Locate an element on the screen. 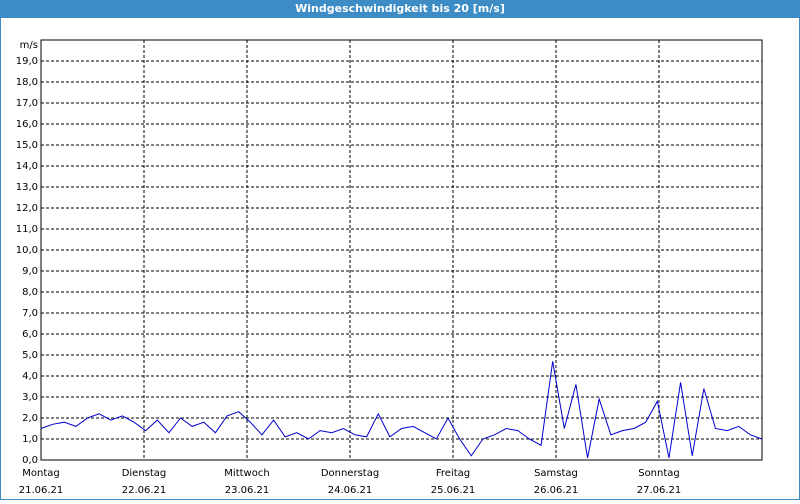 Image resolution: width=800 pixels, height=504 pixels. y-tick-label: 16,0 is located at coordinates (27, 124).